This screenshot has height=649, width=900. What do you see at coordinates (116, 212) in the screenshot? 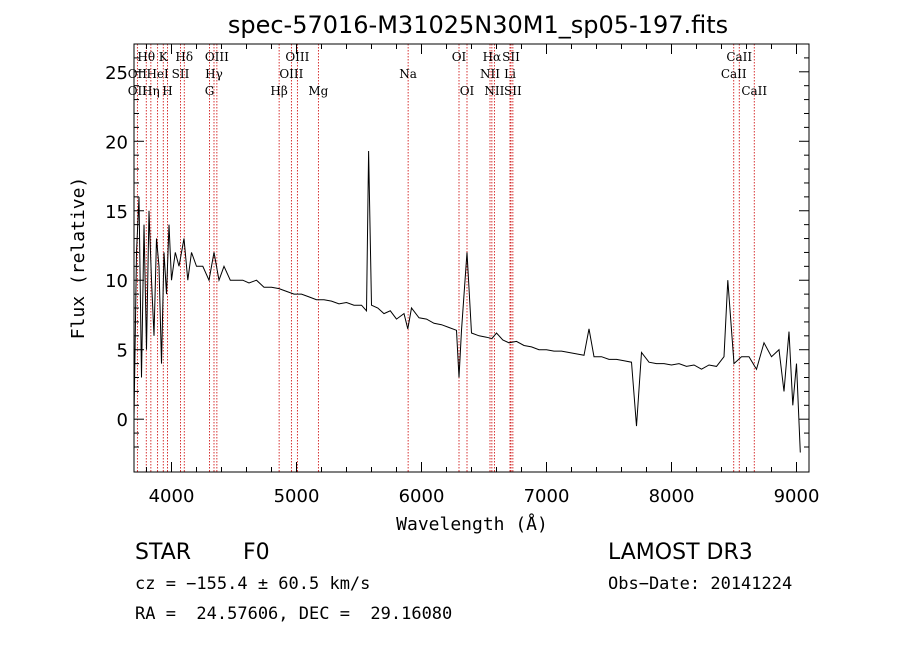
I see `y-tick-label: 15` at bounding box center [116, 212].